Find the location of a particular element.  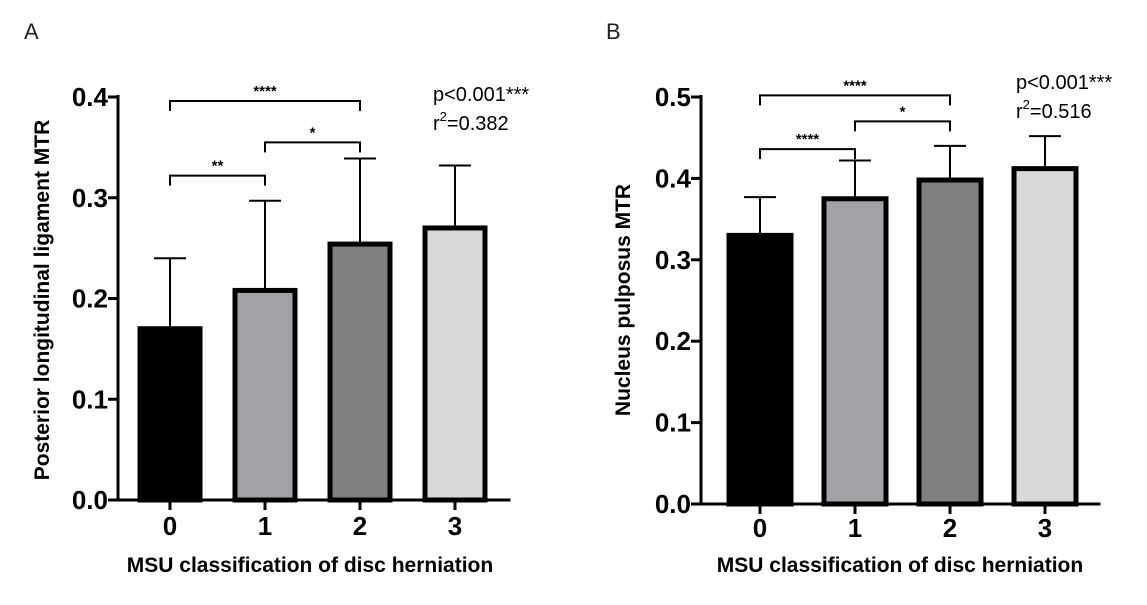

y-axis-title: Posterior longitudinal ligament MTR is located at coordinates (42, 300).